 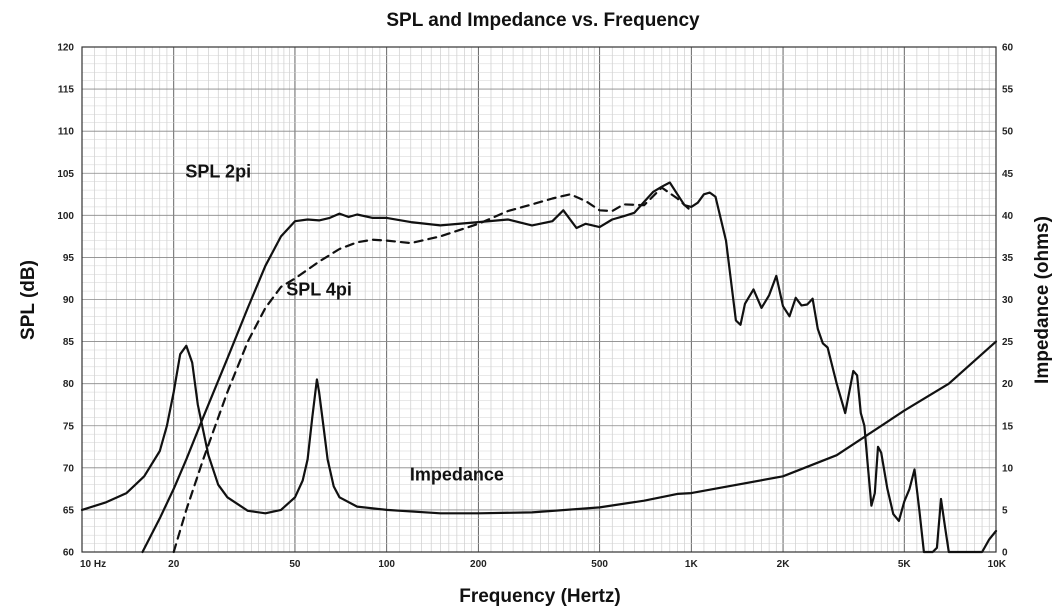 I want to click on y-tick-label: 60, so click(x=69, y=553).